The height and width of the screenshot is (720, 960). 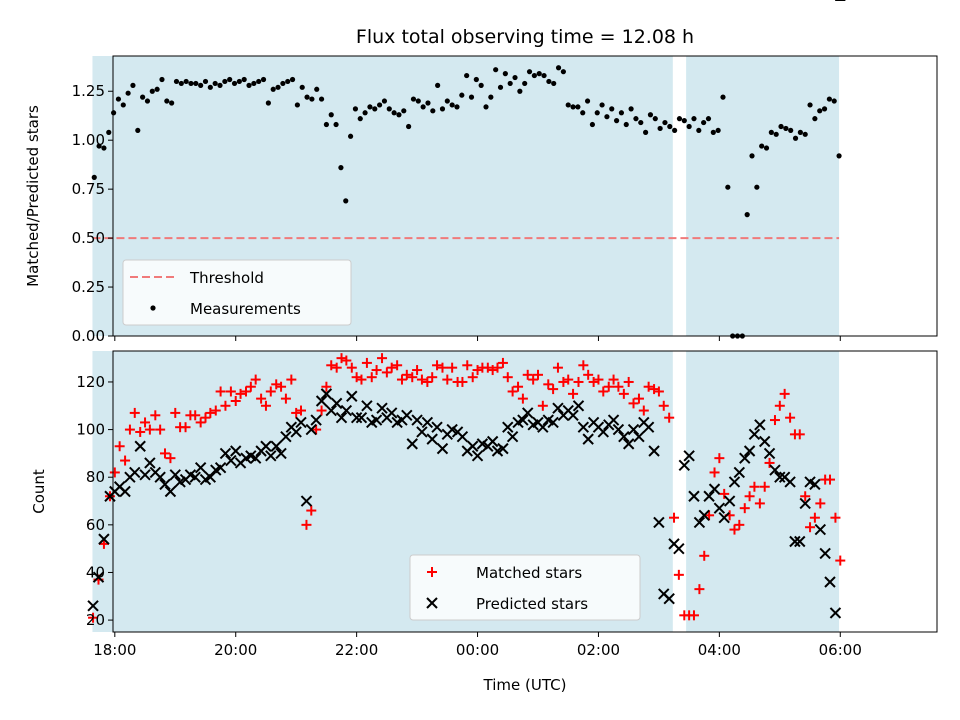 What do you see at coordinates (226, 278) in the screenshot?
I see `legend-threshold-label: Threshold` at bounding box center [226, 278].